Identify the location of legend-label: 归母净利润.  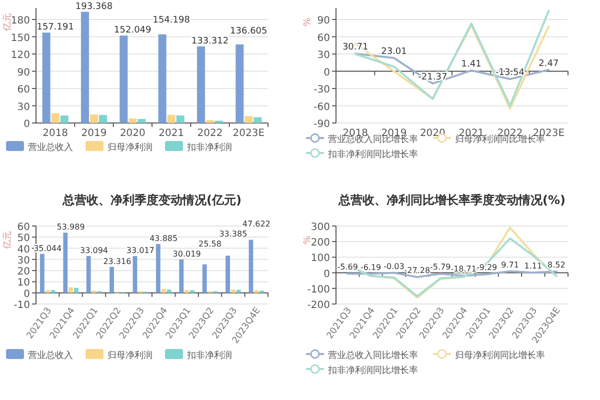
(130, 147).